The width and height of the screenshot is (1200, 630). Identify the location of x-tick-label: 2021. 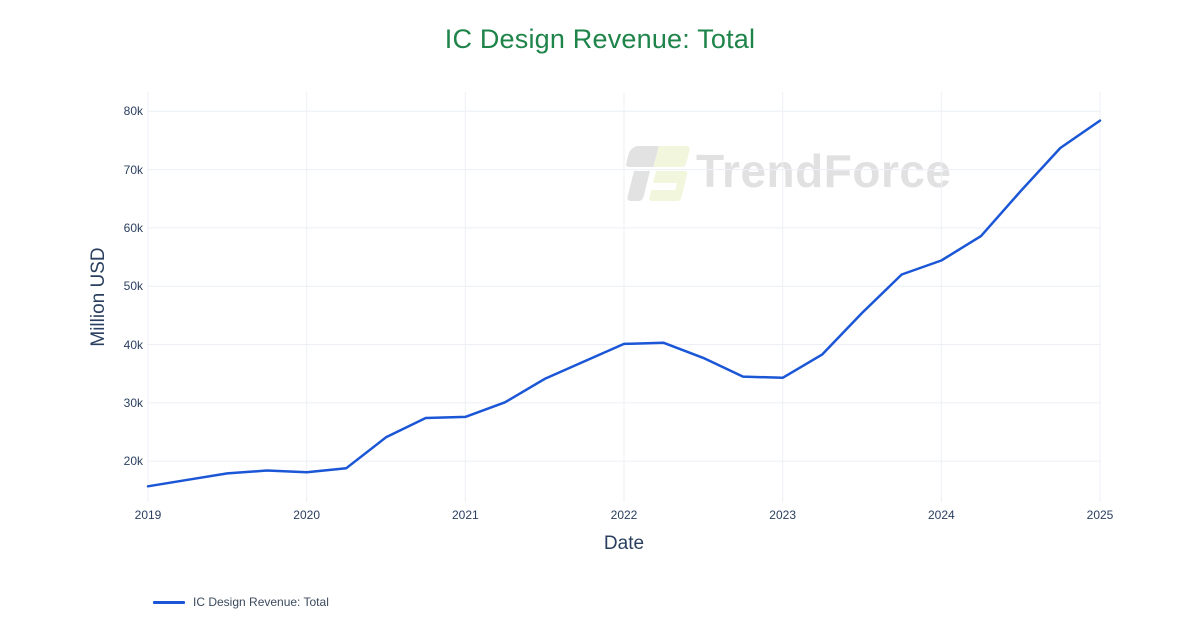
(465, 515).